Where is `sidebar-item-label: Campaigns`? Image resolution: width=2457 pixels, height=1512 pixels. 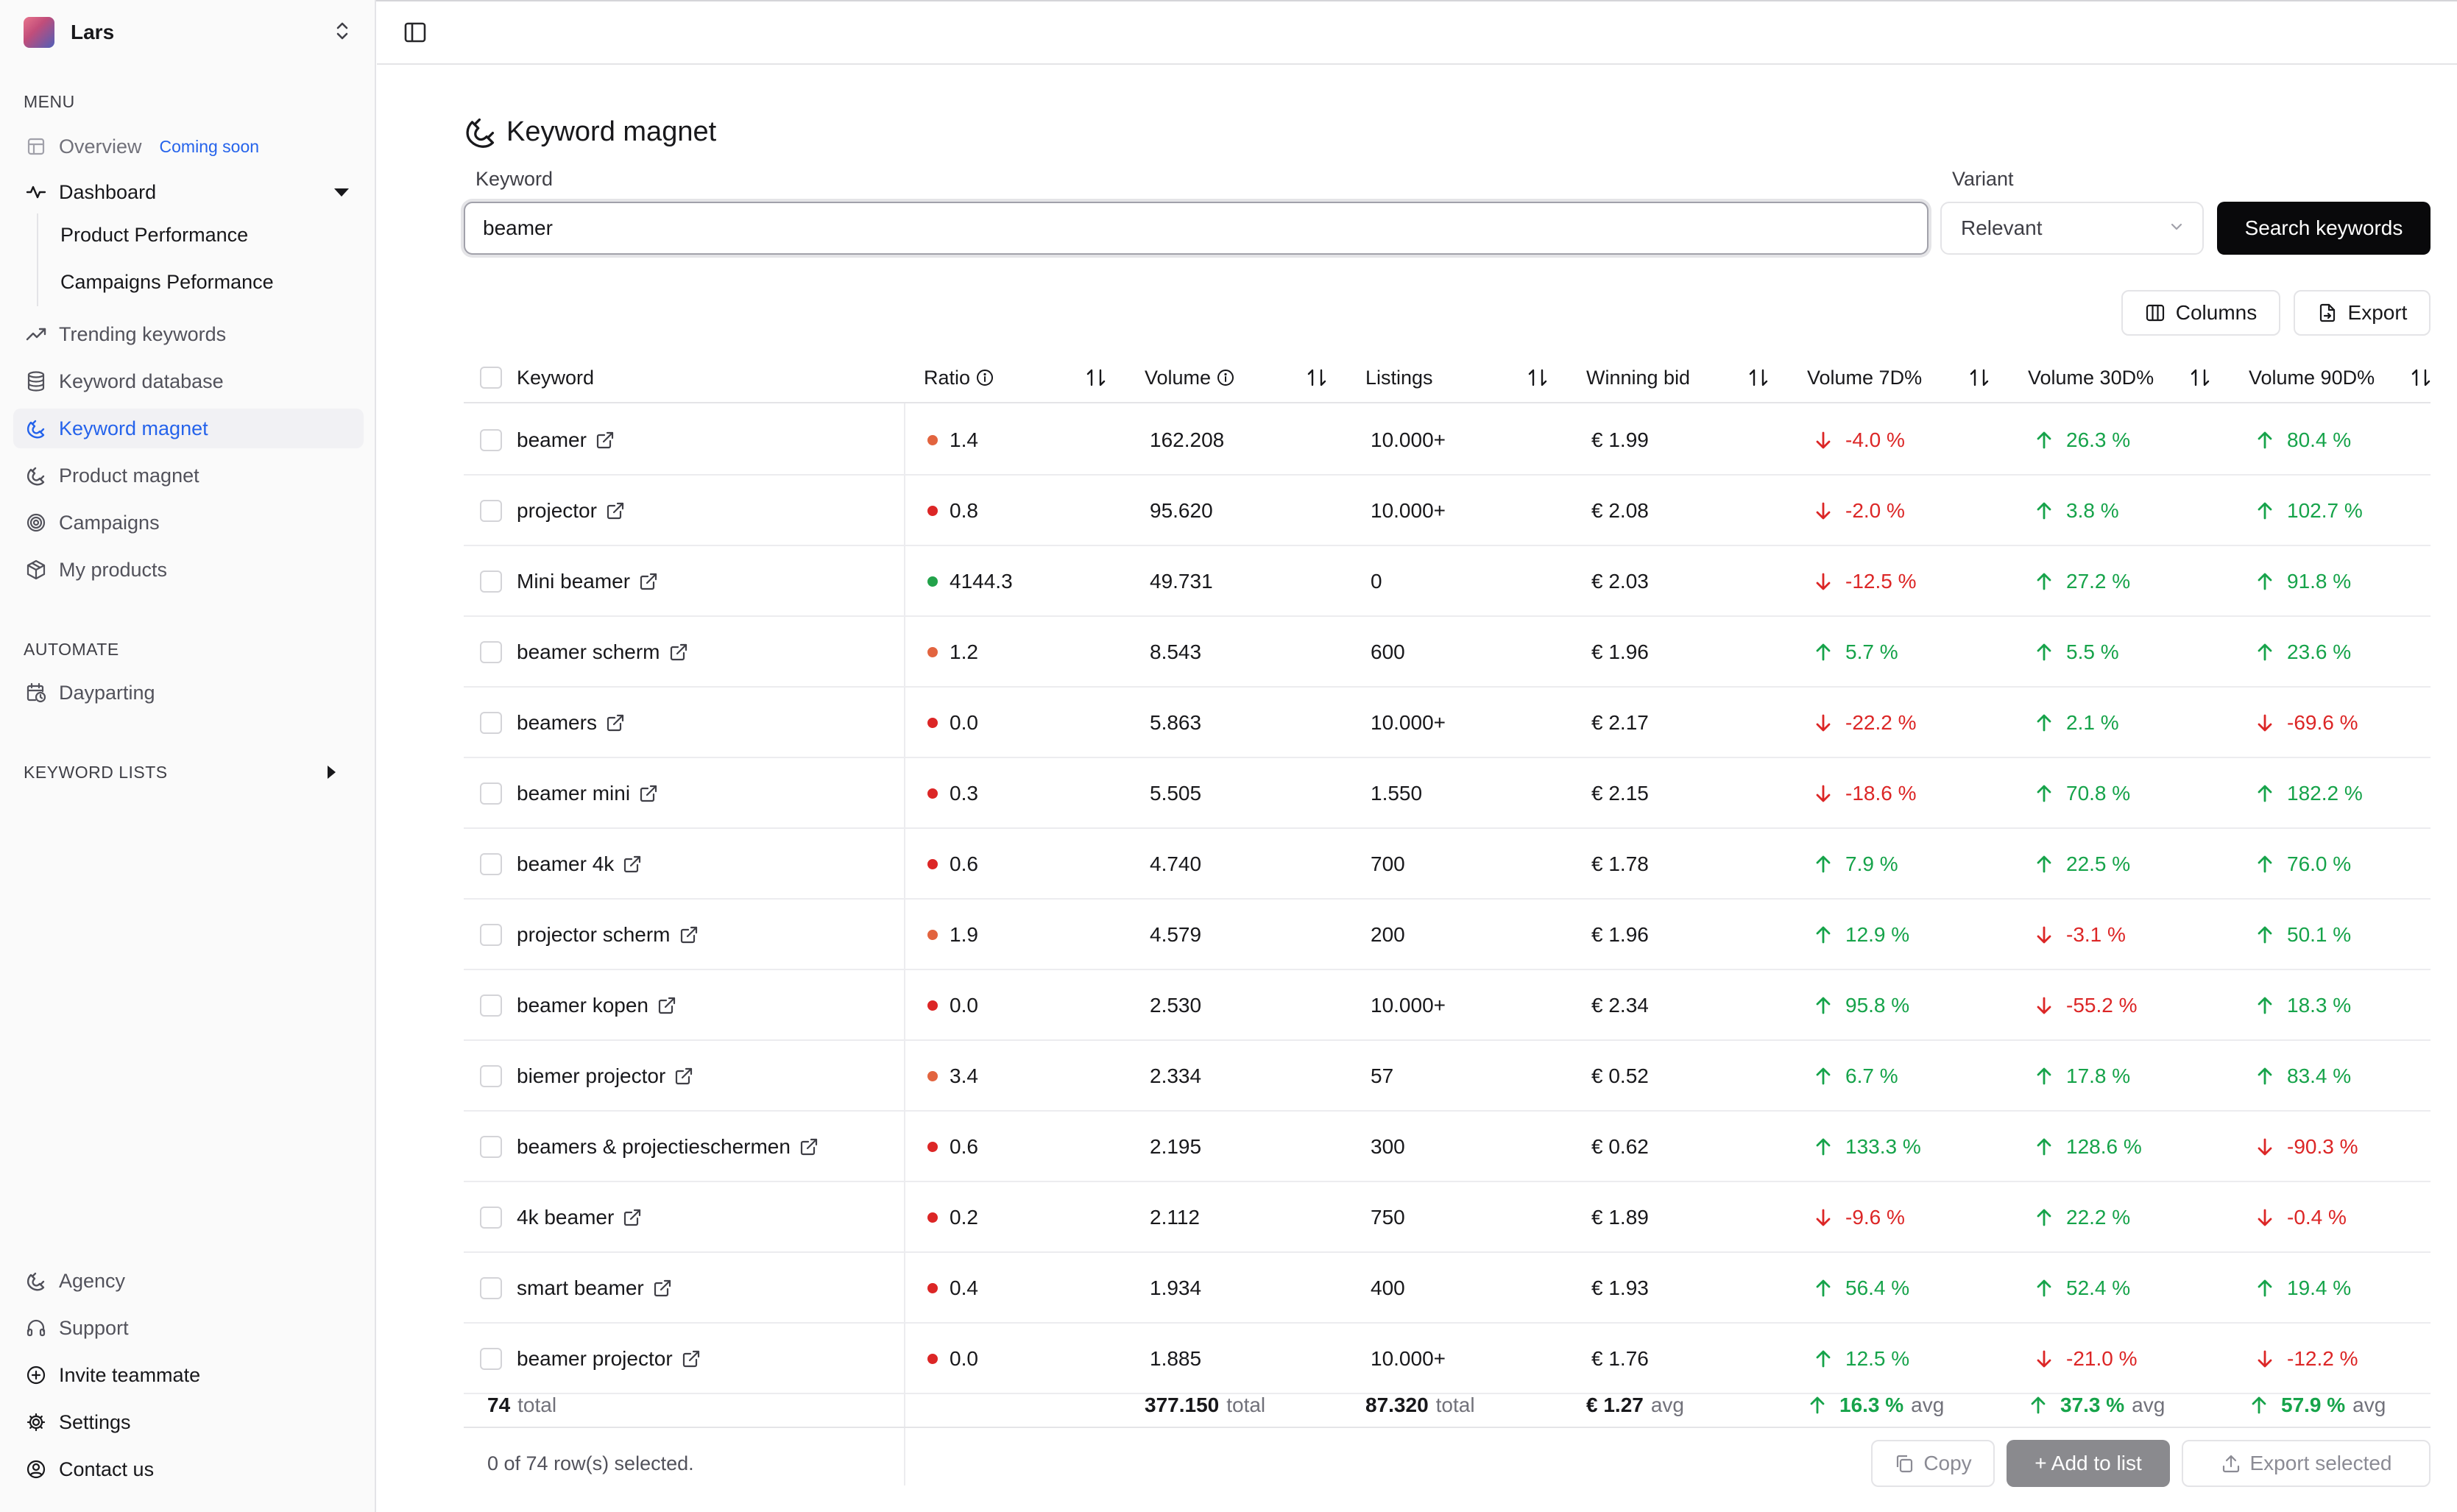
sidebar-item-label: Campaigns is located at coordinates (109, 522).